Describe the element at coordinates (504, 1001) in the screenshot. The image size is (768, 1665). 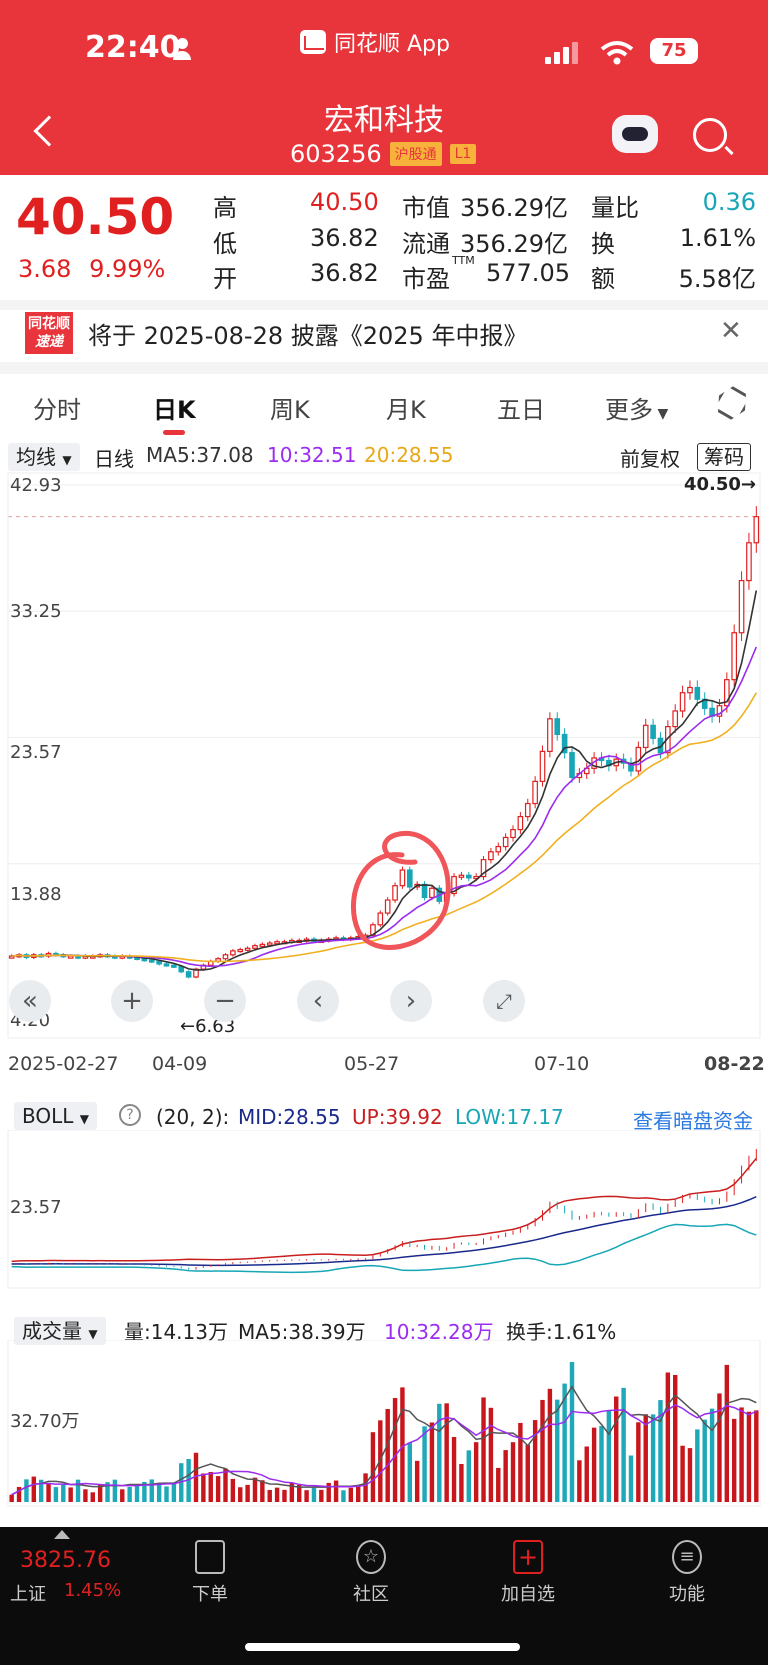
I see `fullscreen-button: ⤢` at that location.